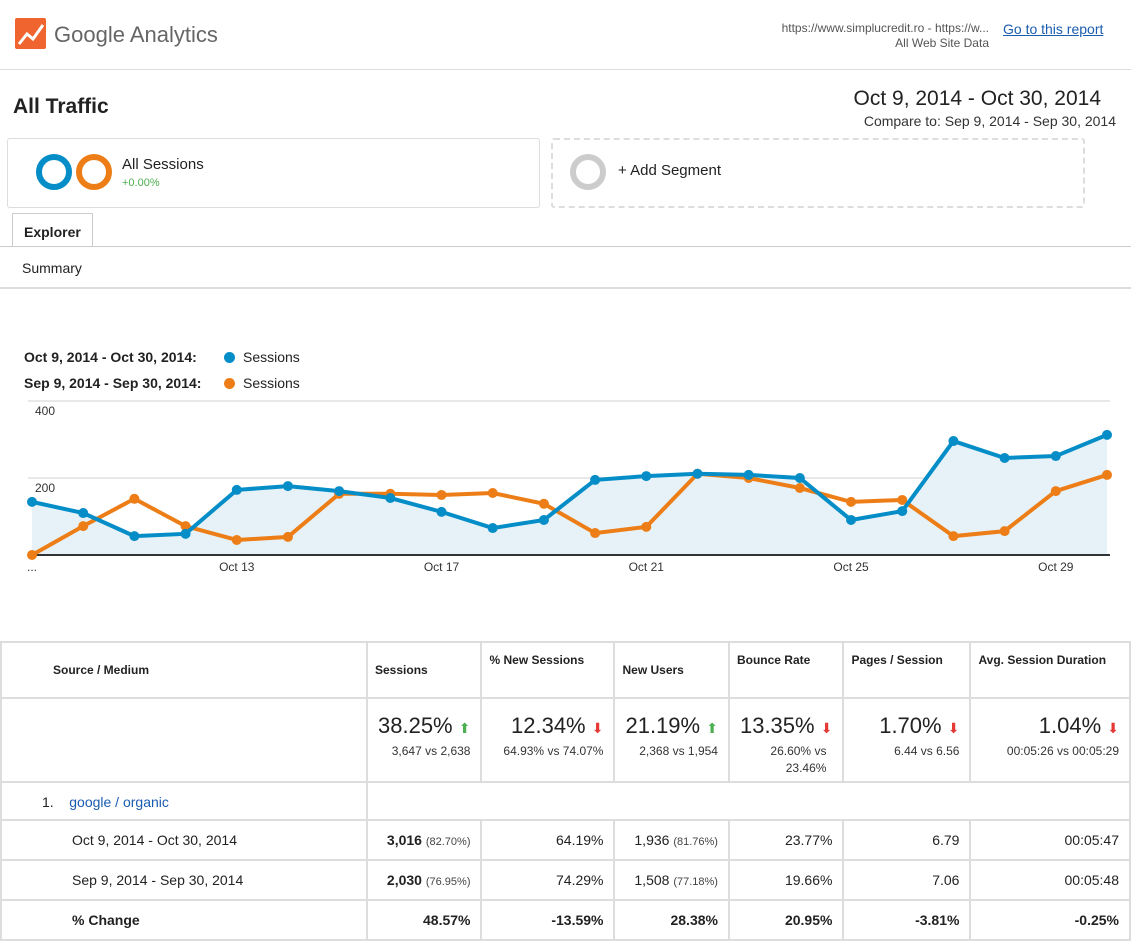  Describe the element at coordinates (1053, 29) in the screenshot. I see `go-to-report-link: Go to this report` at that location.